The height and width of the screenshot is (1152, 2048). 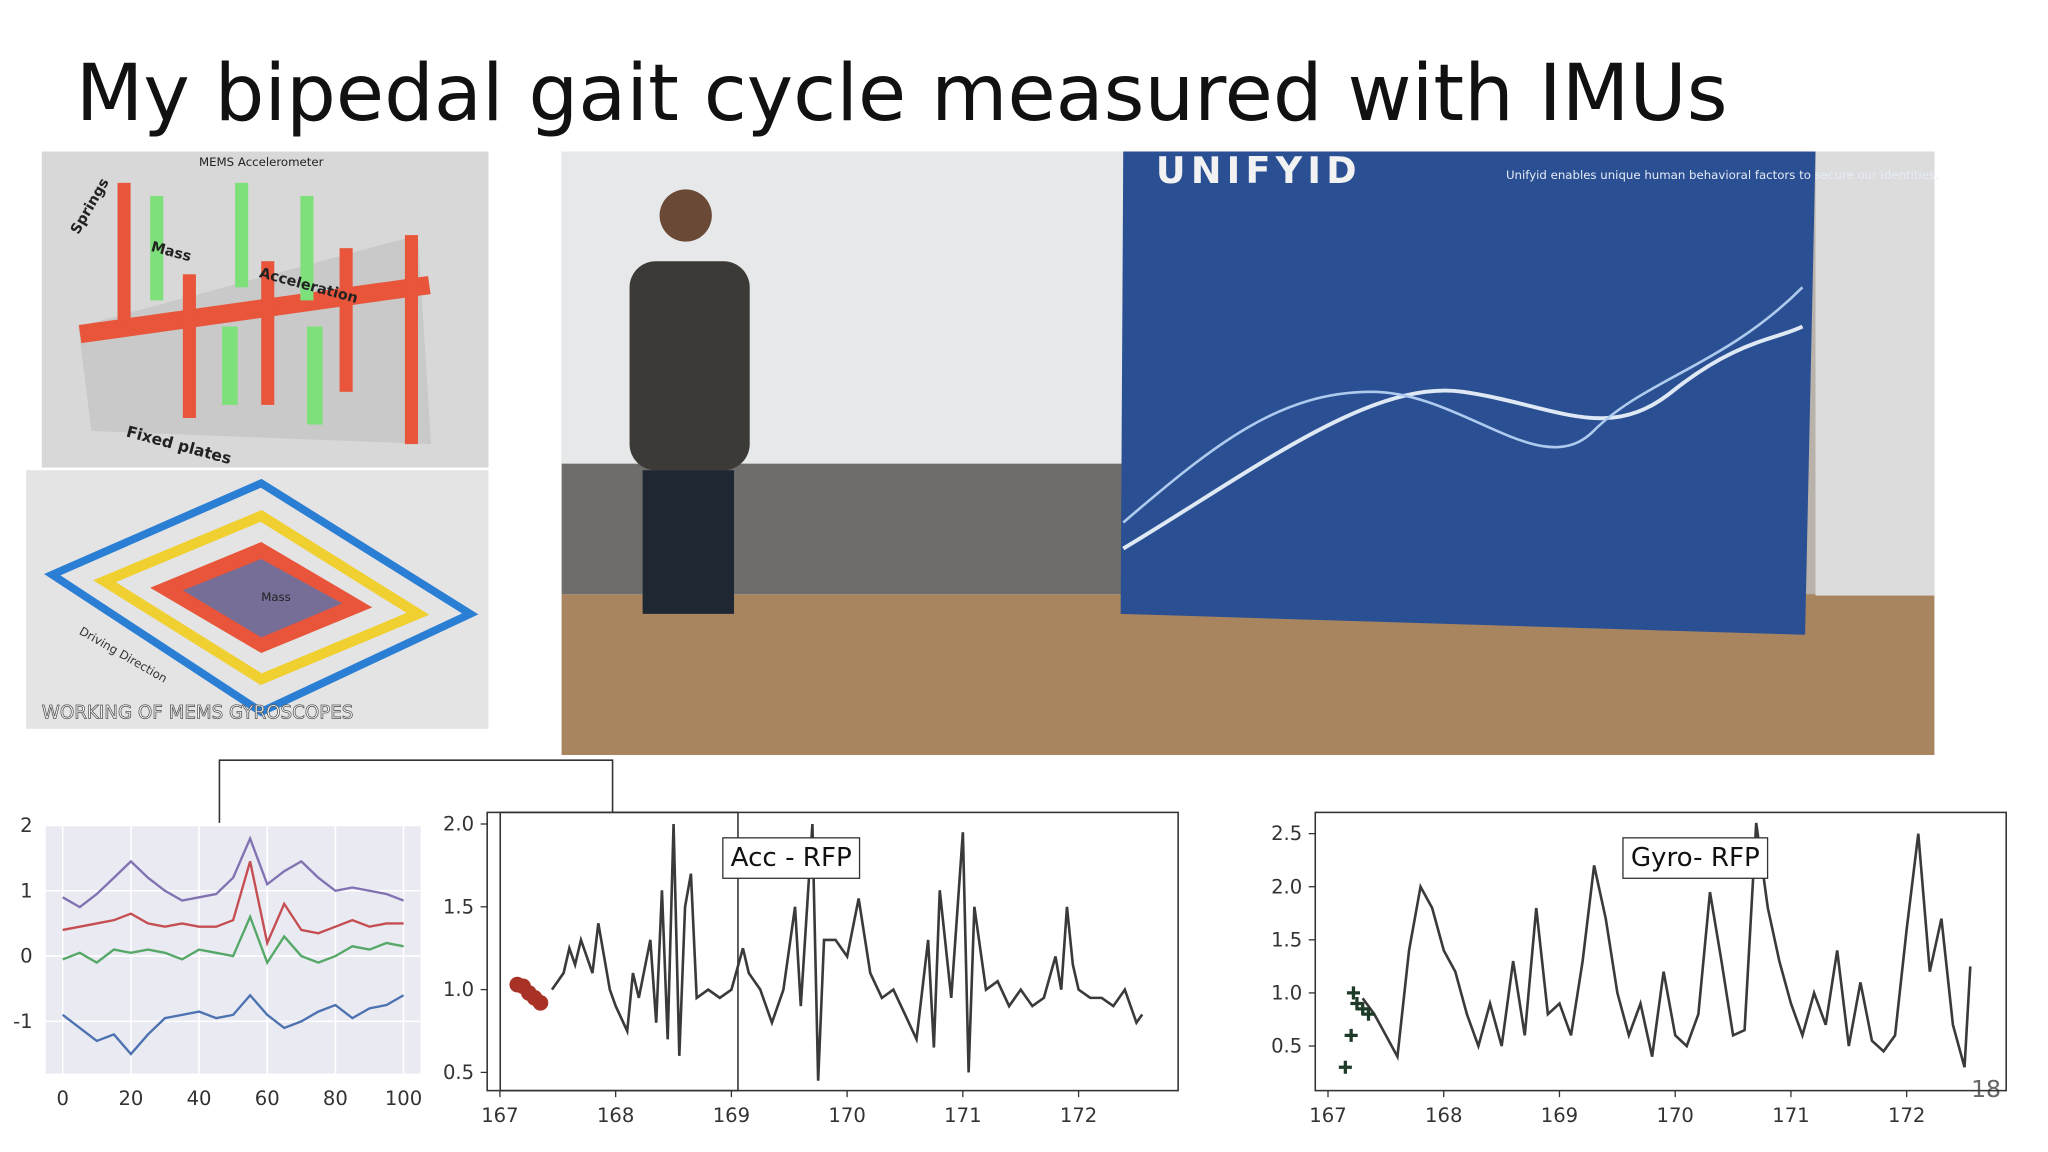 What do you see at coordinates (261, 162) in the screenshot?
I see `diagram-heading: MEMS Accelerometer` at bounding box center [261, 162].